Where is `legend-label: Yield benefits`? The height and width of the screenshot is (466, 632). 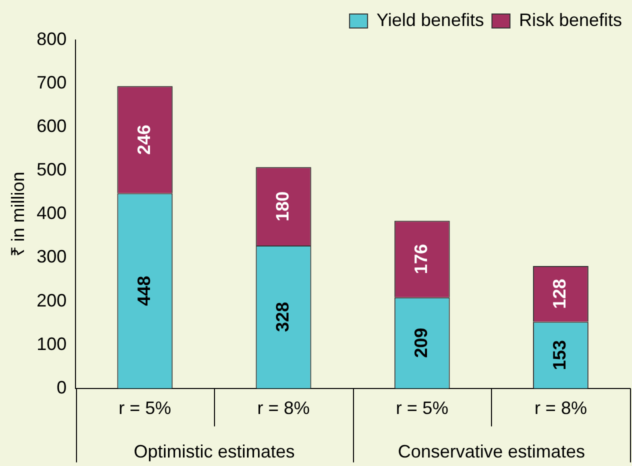
legend-label: Yield benefits is located at coordinates (430, 20).